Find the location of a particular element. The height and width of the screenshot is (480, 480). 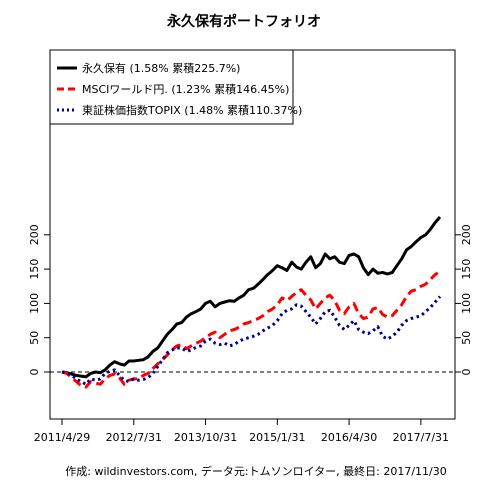

y-tick-label-right: 200 is located at coordinates (466, 234).